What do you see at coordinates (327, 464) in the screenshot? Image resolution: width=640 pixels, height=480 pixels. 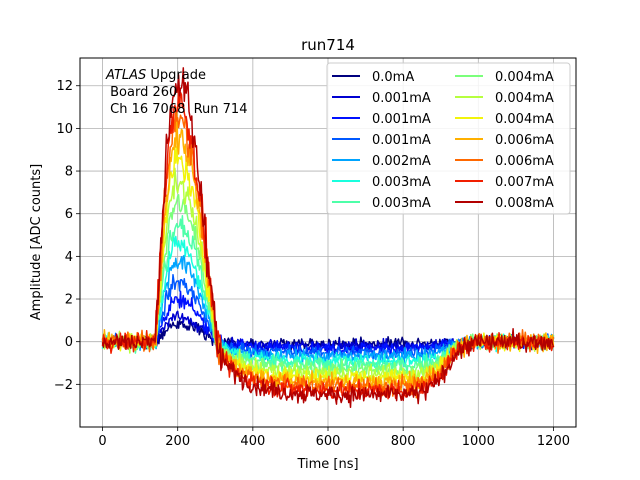 I see `x-axis-label: Time [ns]` at bounding box center [327, 464].